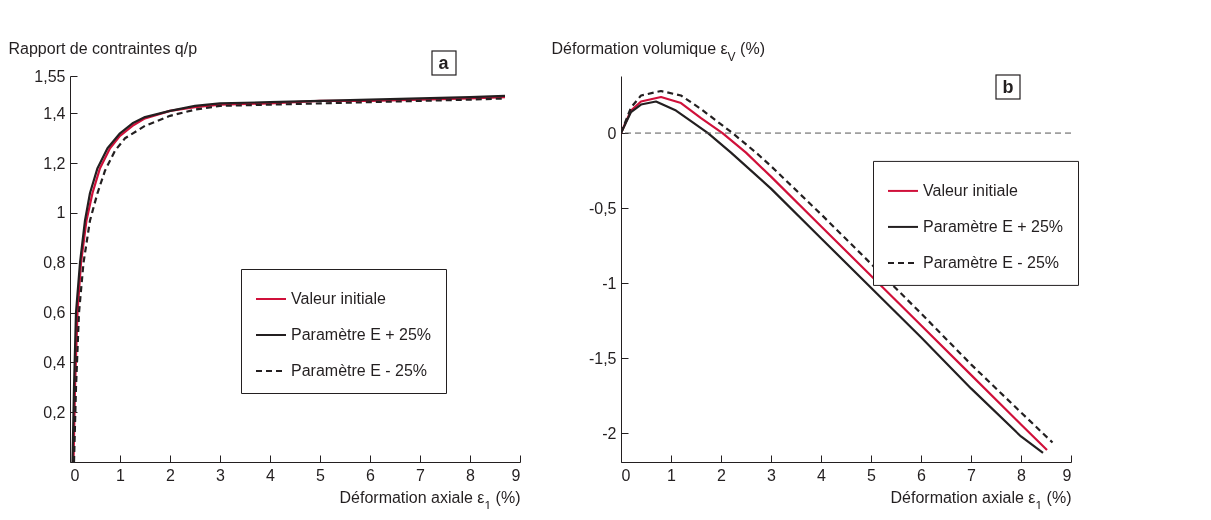 This screenshot has height=520, width=1211. Describe the element at coordinates (54, 163) in the screenshot. I see `y-tick-label: 1,2` at that location.